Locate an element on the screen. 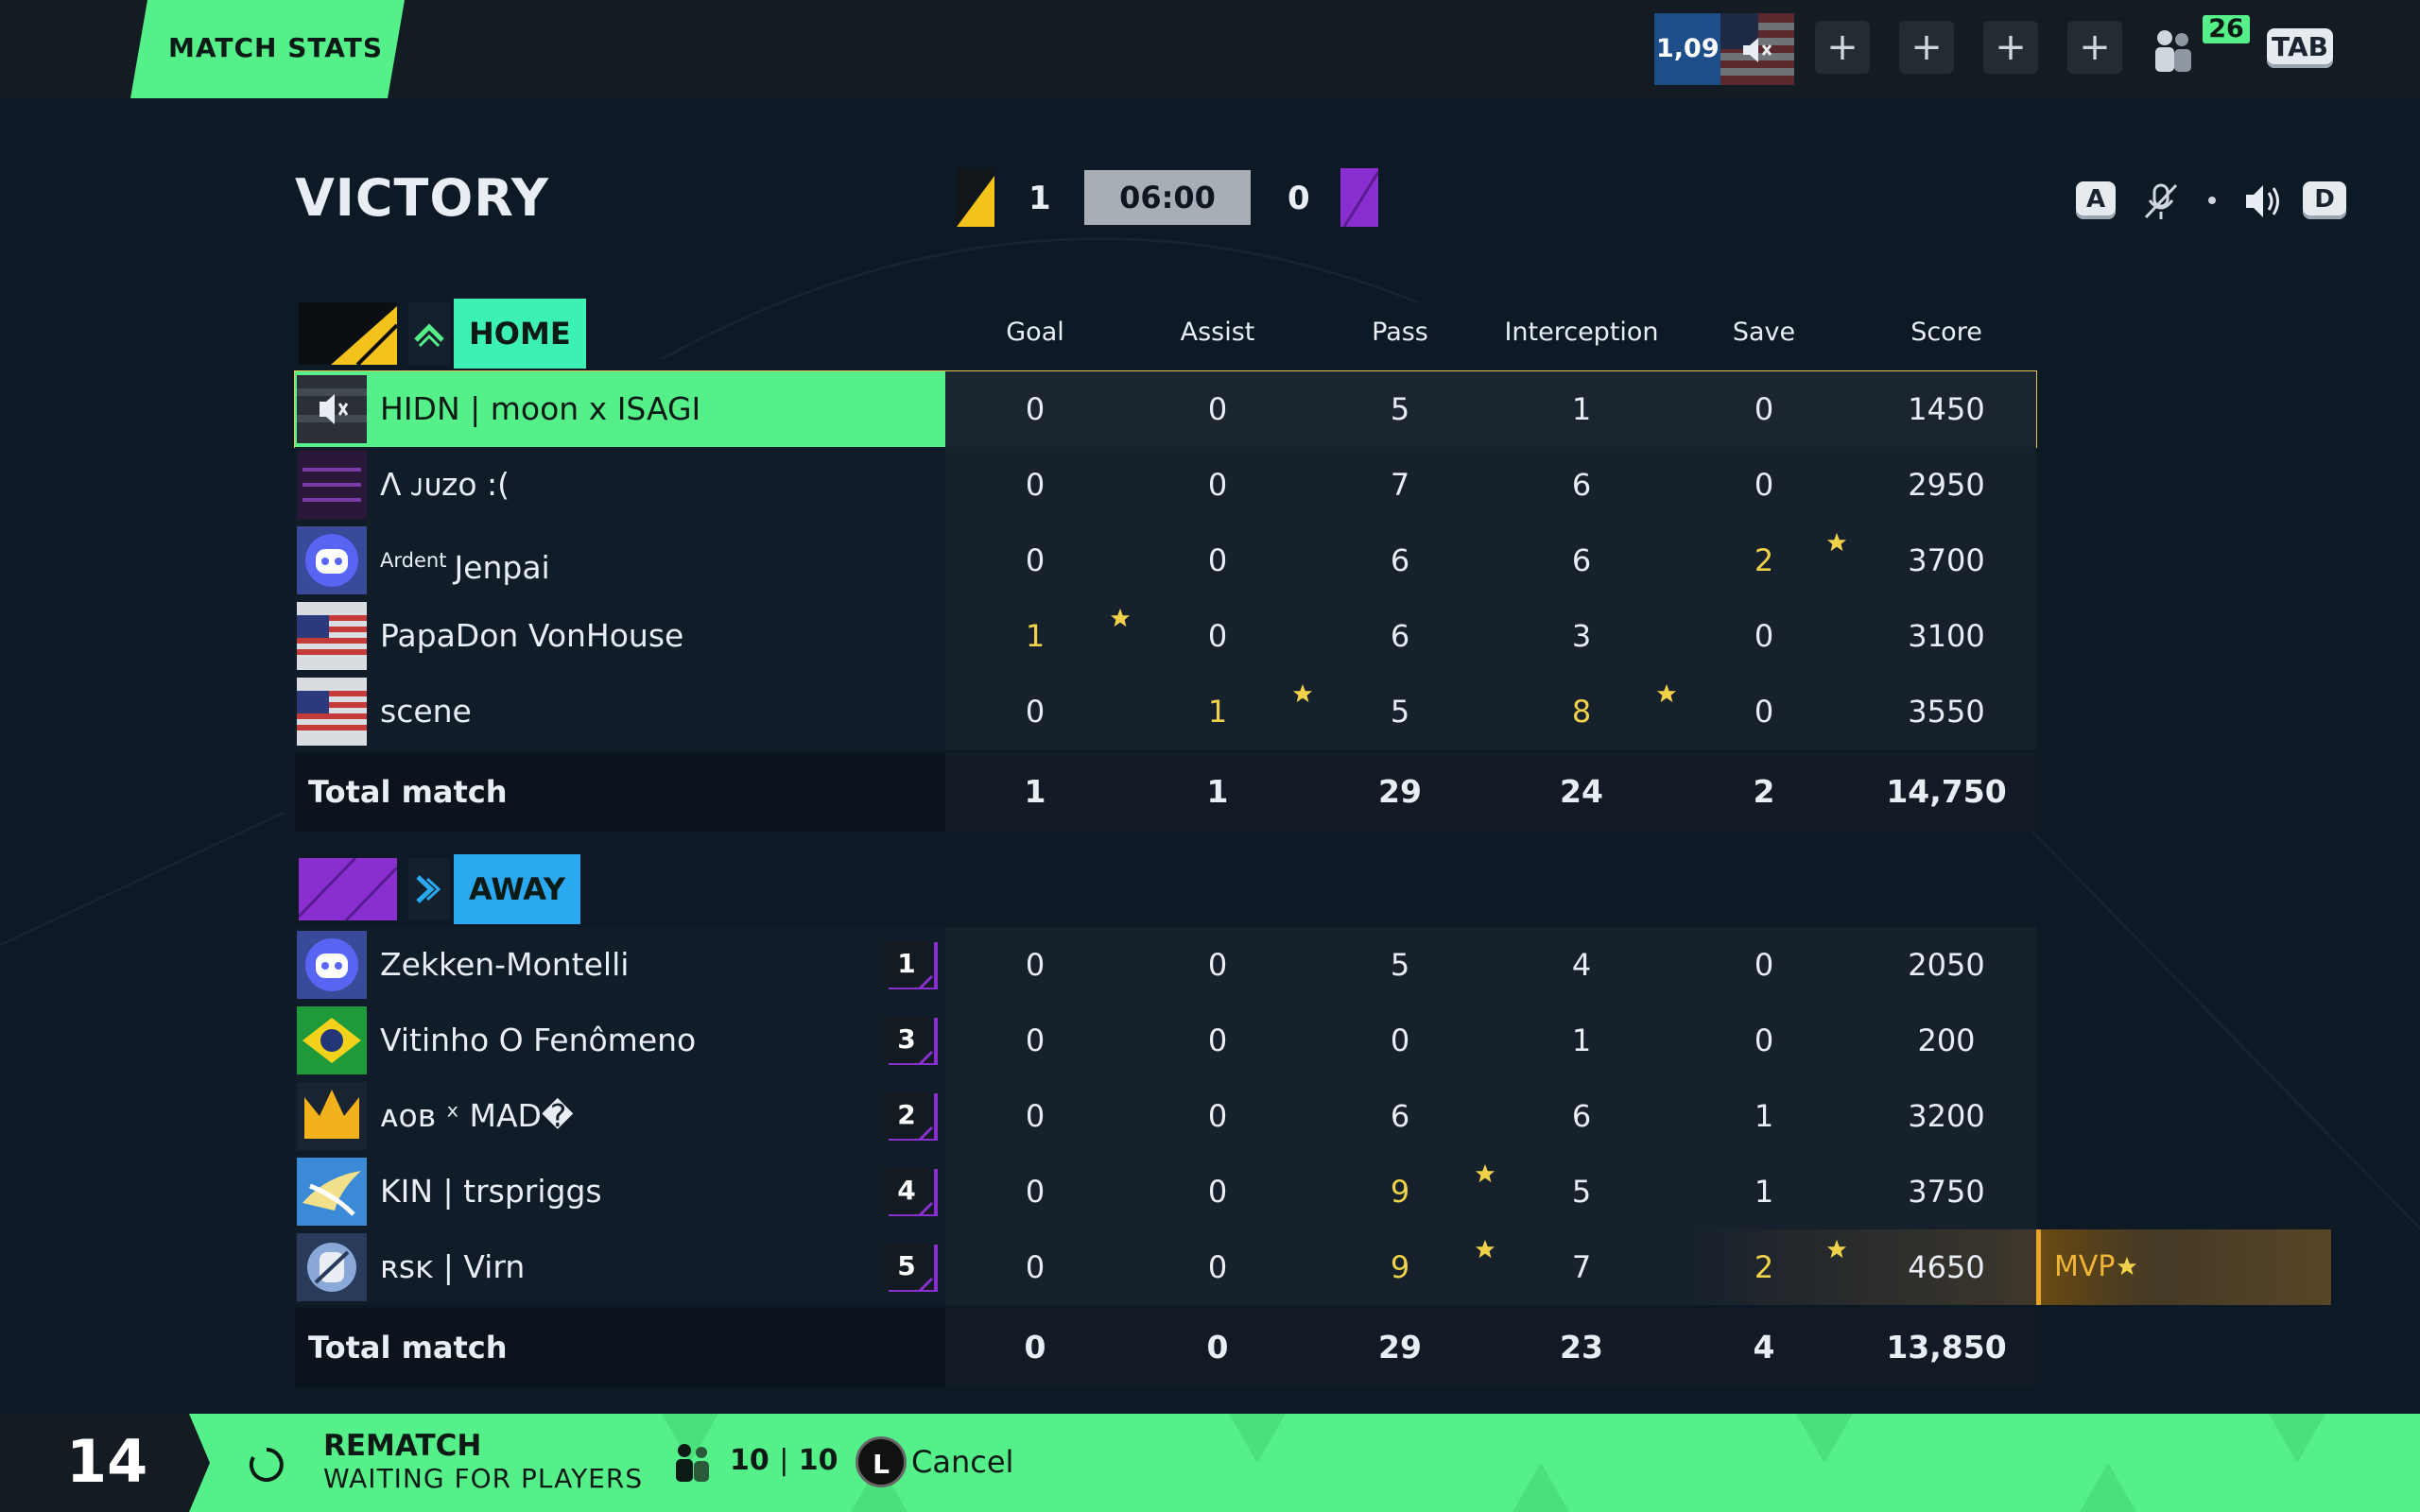  stat-interception: 6 is located at coordinates (1581, 485).